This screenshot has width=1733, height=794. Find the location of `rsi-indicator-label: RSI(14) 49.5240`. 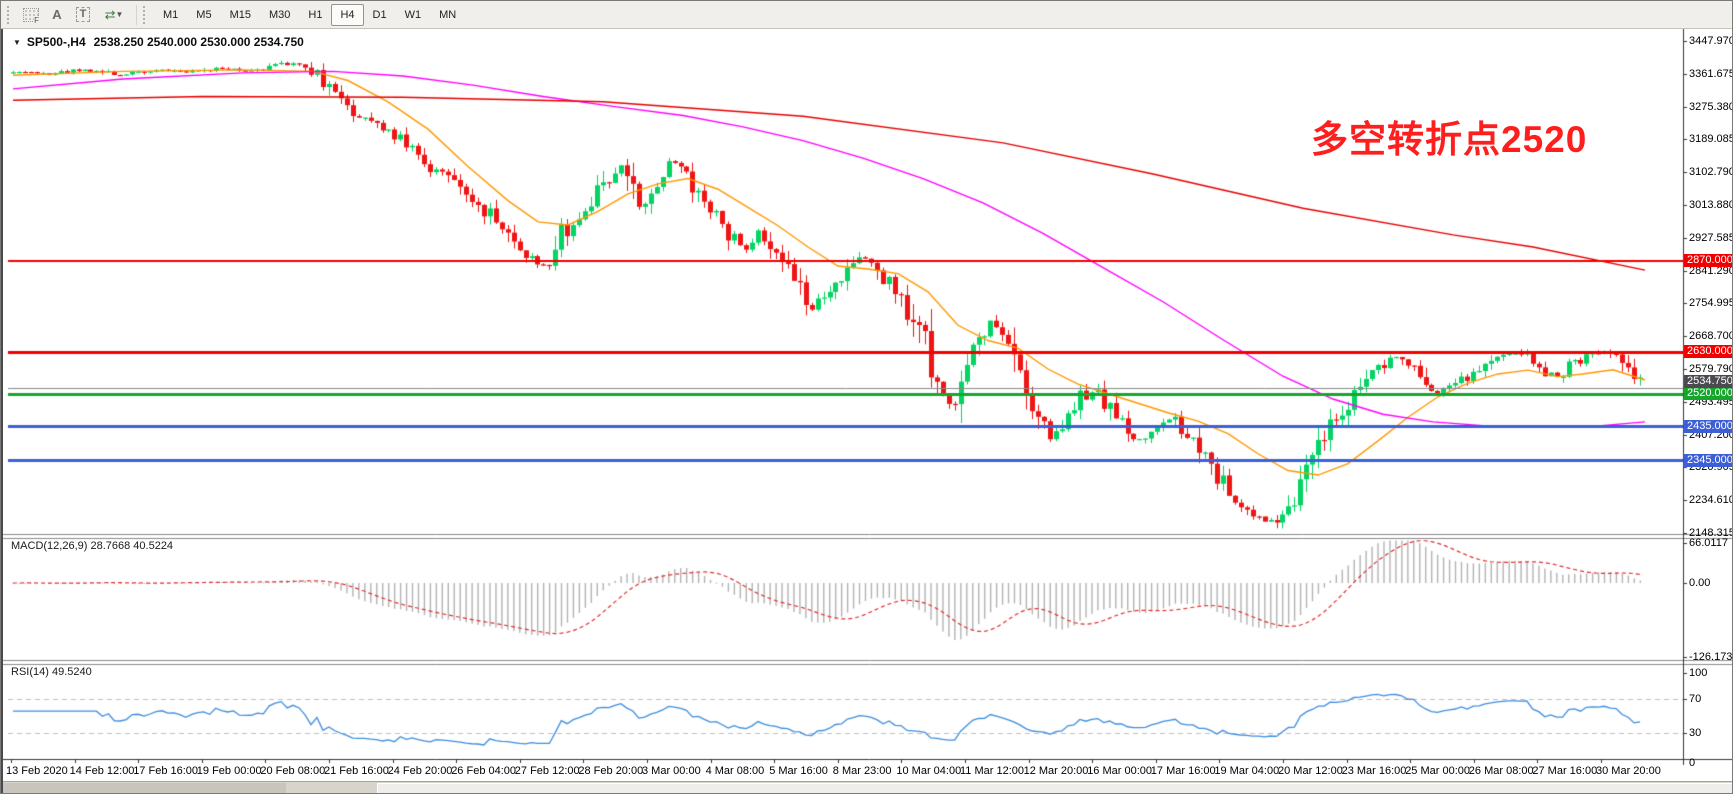

rsi-indicator-label: RSI(14) 49.5240 is located at coordinates (51, 672).